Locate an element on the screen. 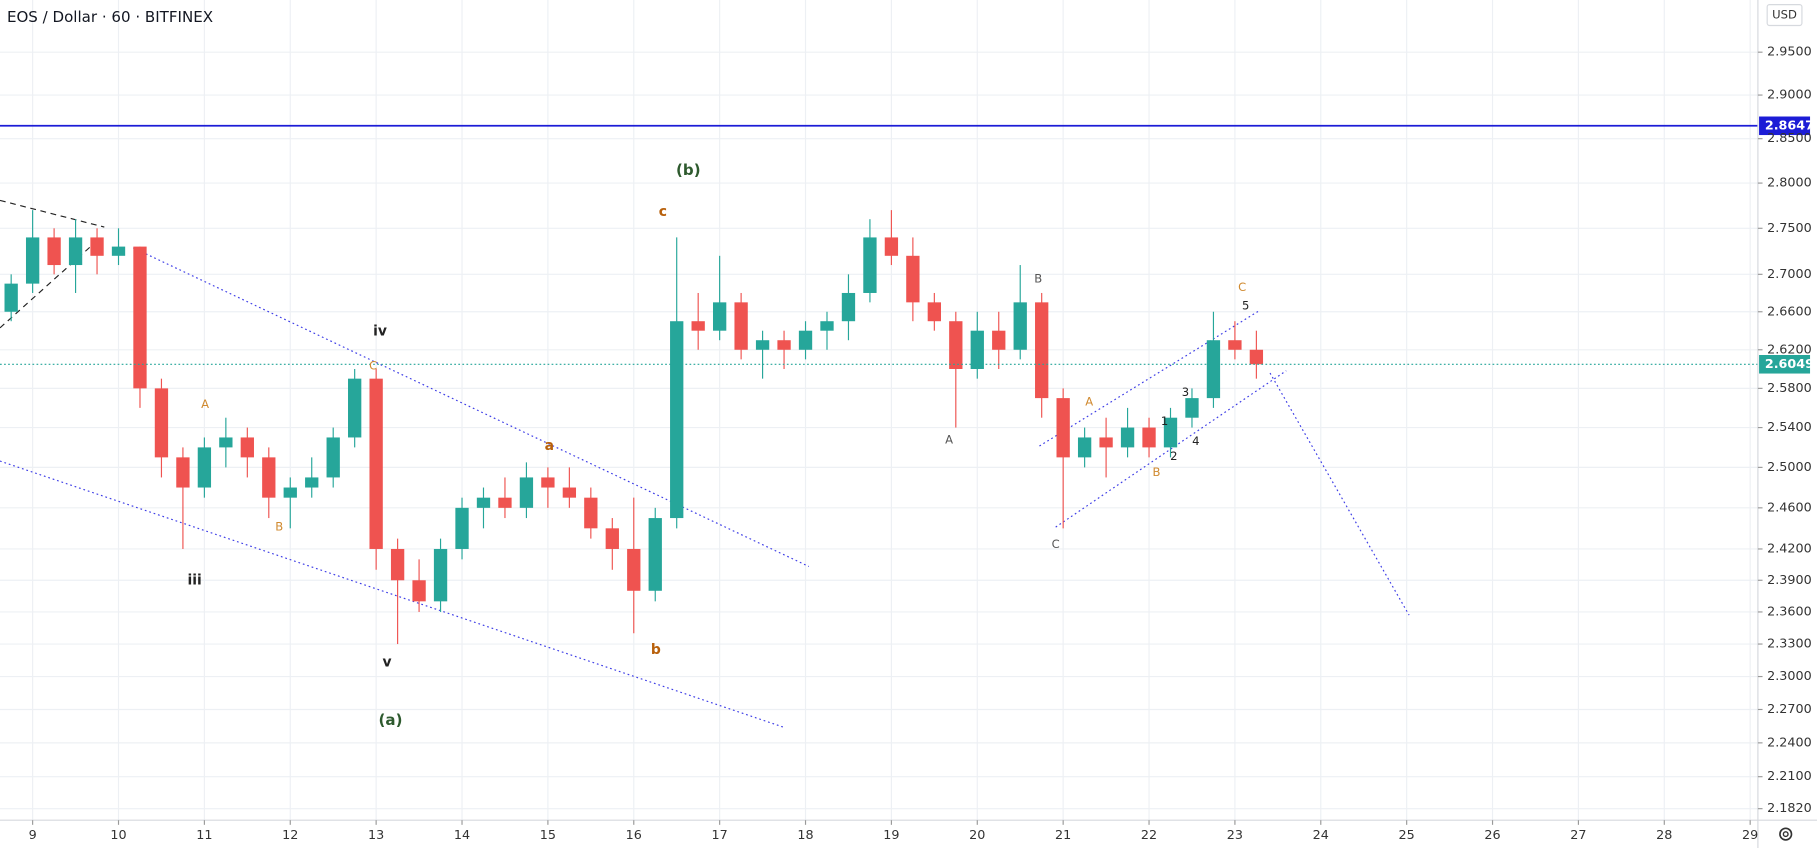  wave-label: (b) is located at coordinates (688, 170).